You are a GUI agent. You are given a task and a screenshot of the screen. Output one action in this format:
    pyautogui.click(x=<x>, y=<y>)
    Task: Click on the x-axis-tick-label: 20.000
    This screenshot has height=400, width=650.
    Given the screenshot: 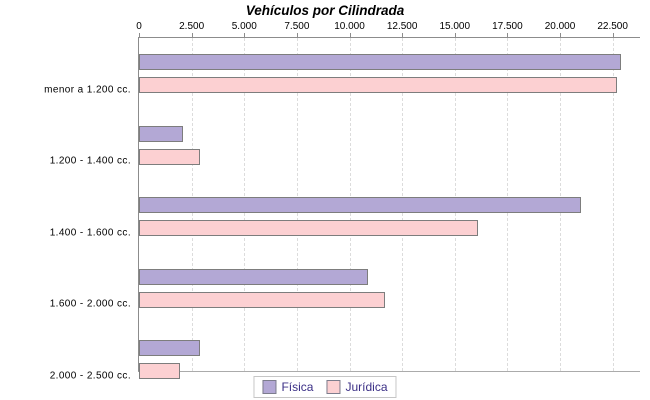 What is the action you would take?
    pyautogui.click(x=560, y=26)
    